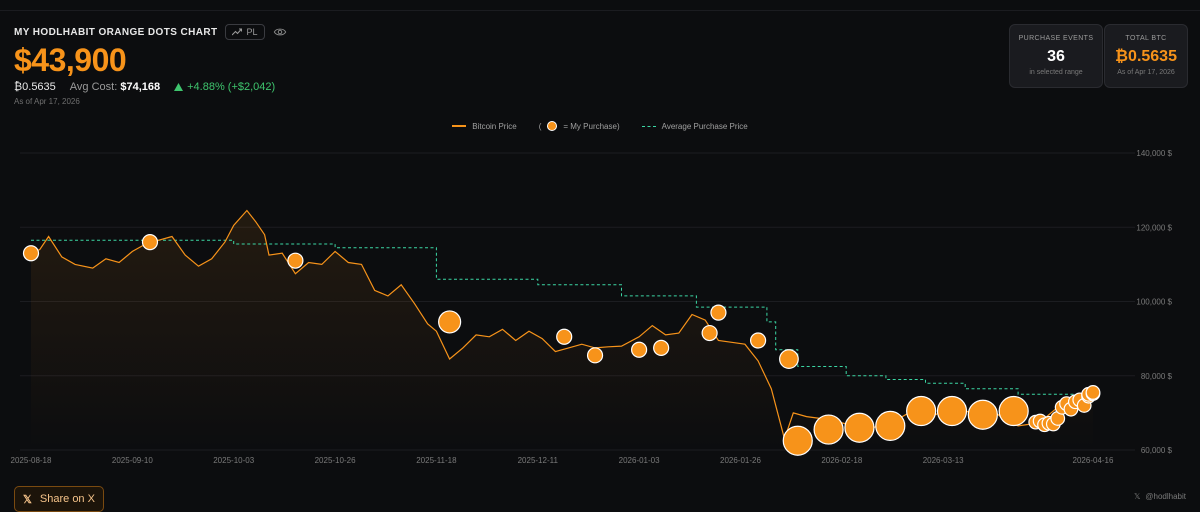 This screenshot has width=1200, height=512. I want to click on purchase-events-label: PURCHASE EVENTS, so click(1056, 38).